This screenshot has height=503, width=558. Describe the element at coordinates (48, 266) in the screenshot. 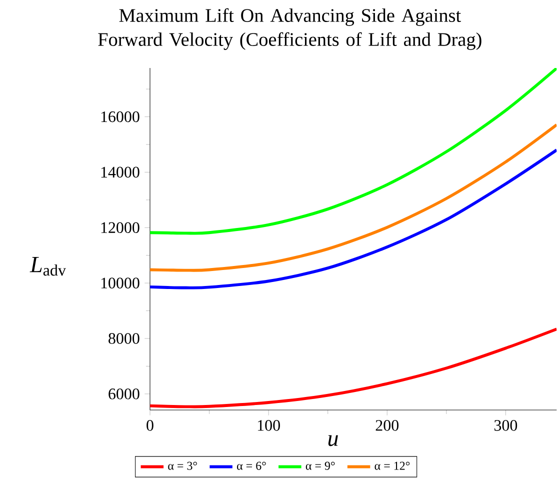

I see `y-axis-title: L$_{adv}$` at that location.